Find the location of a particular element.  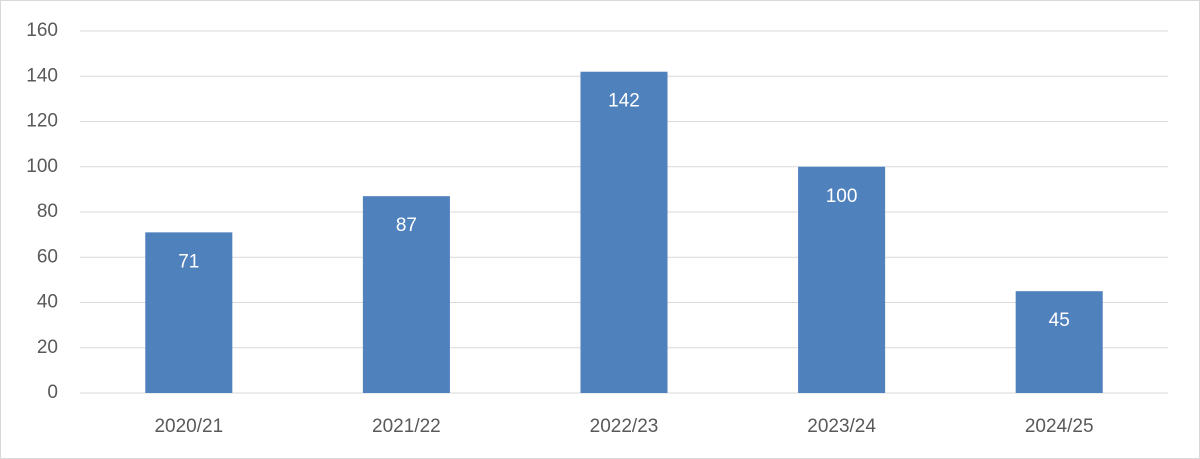

data-label: 87 is located at coordinates (406, 225).